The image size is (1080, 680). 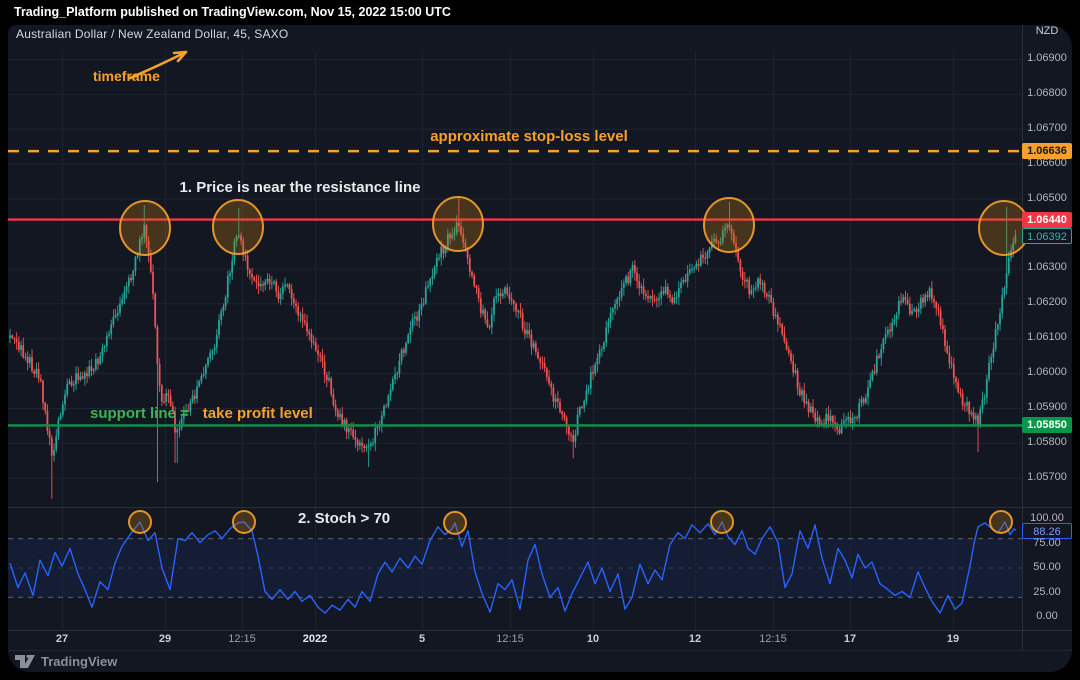 What do you see at coordinates (1047, 162) in the screenshot?
I see `price-tick-label: 1.06600` at bounding box center [1047, 162].